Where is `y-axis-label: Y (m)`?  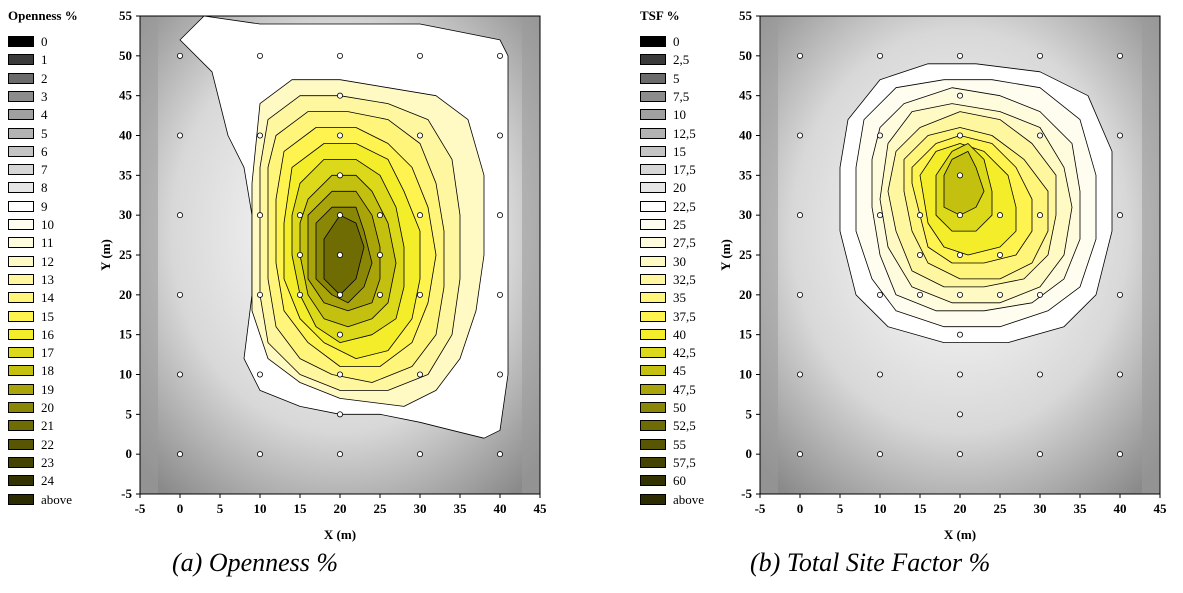 y-axis-label: Y (m) is located at coordinates (106, 255).